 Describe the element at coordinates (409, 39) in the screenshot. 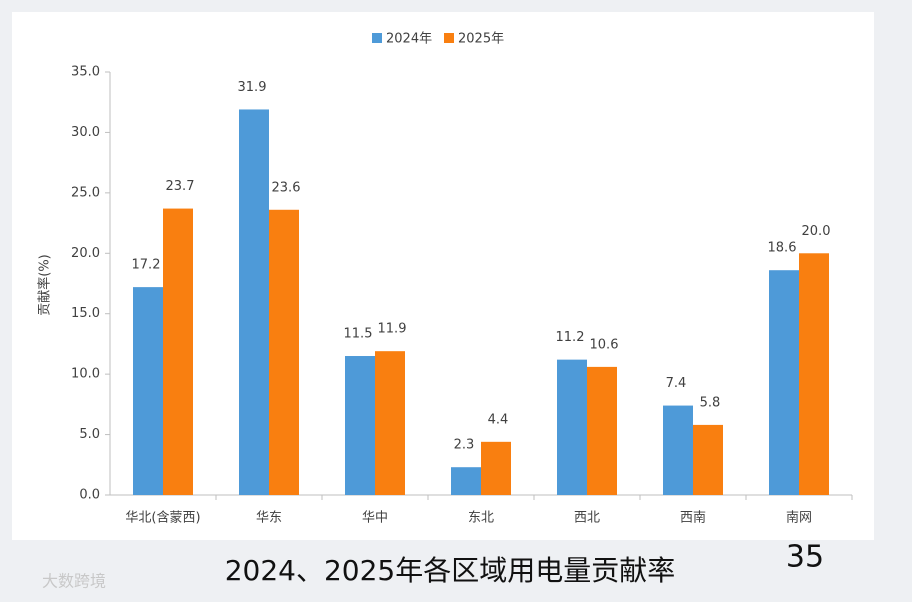

I see `legend-label: 2024年` at that location.